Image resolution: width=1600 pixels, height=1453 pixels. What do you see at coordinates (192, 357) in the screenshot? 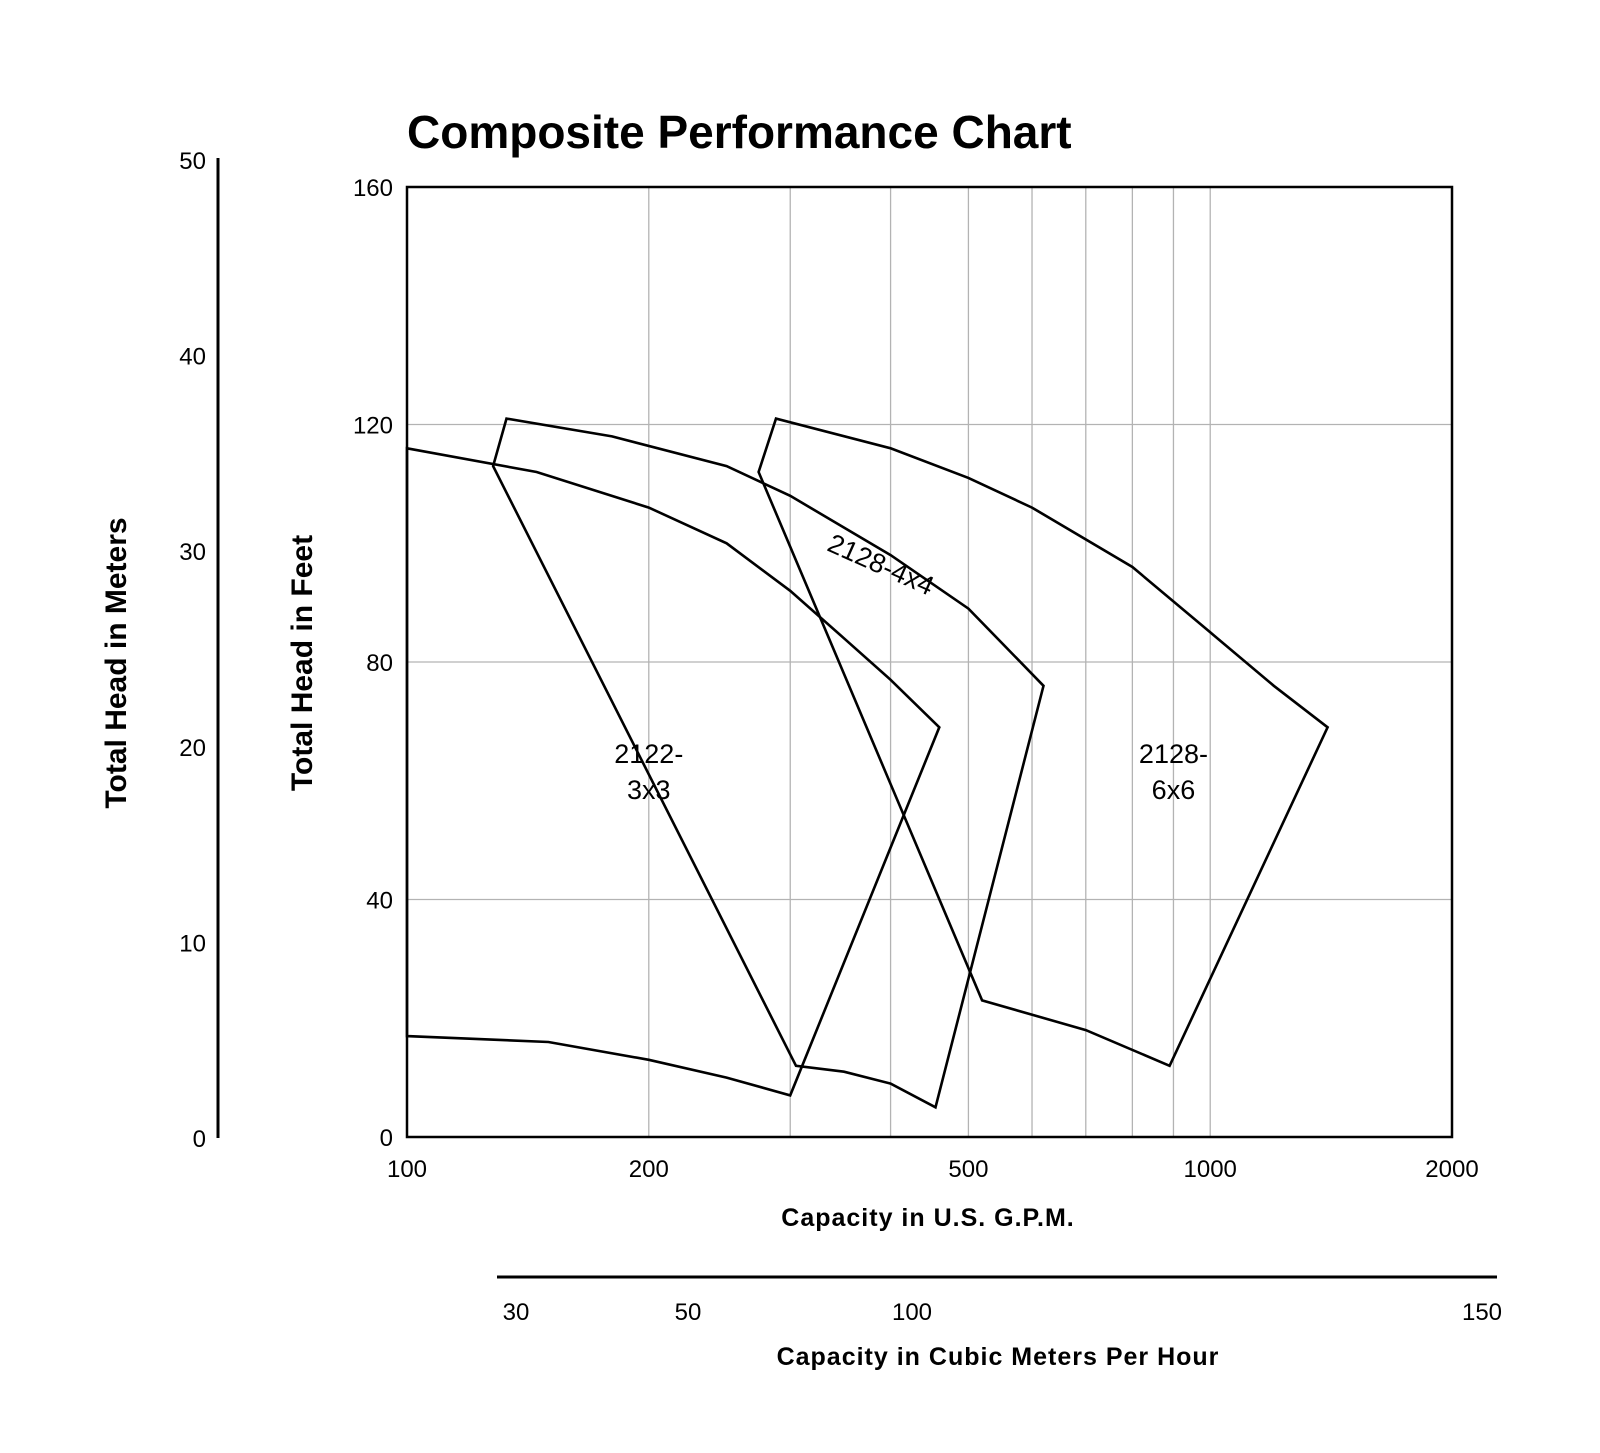
I see `meters-tick-label: 40` at bounding box center [192, 357].